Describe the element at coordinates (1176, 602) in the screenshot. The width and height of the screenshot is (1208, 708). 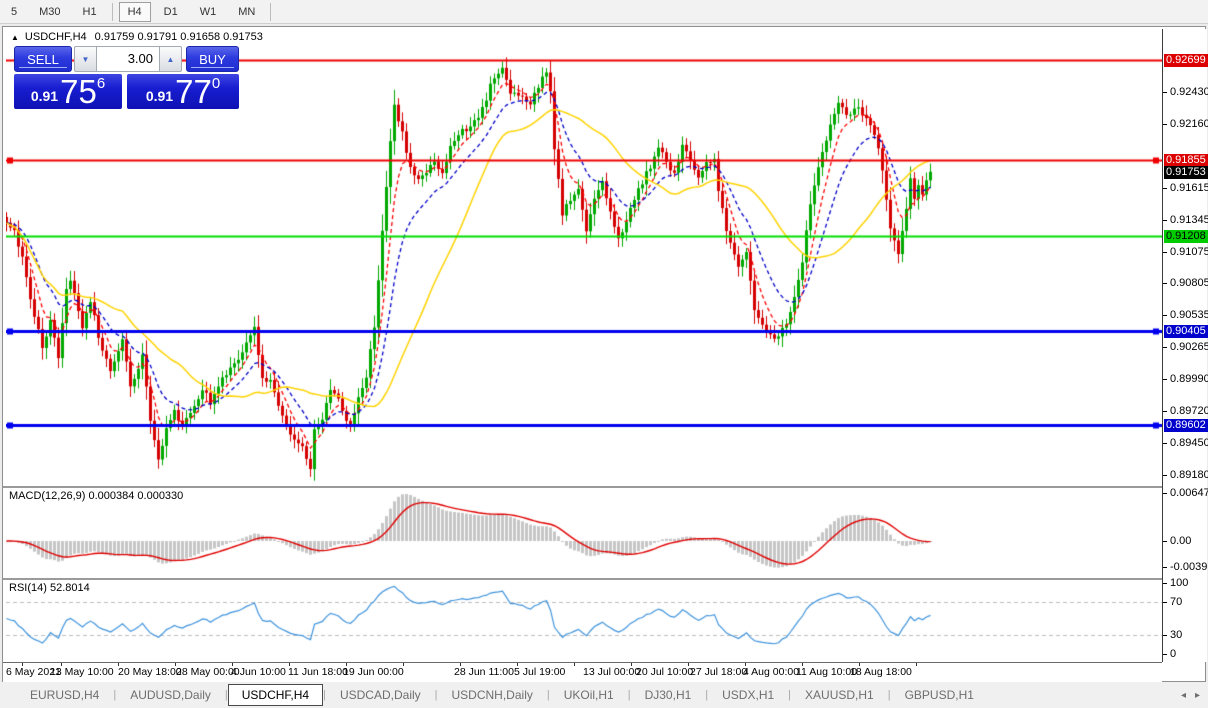
I see `rsi-tick-label: 70` at that location.